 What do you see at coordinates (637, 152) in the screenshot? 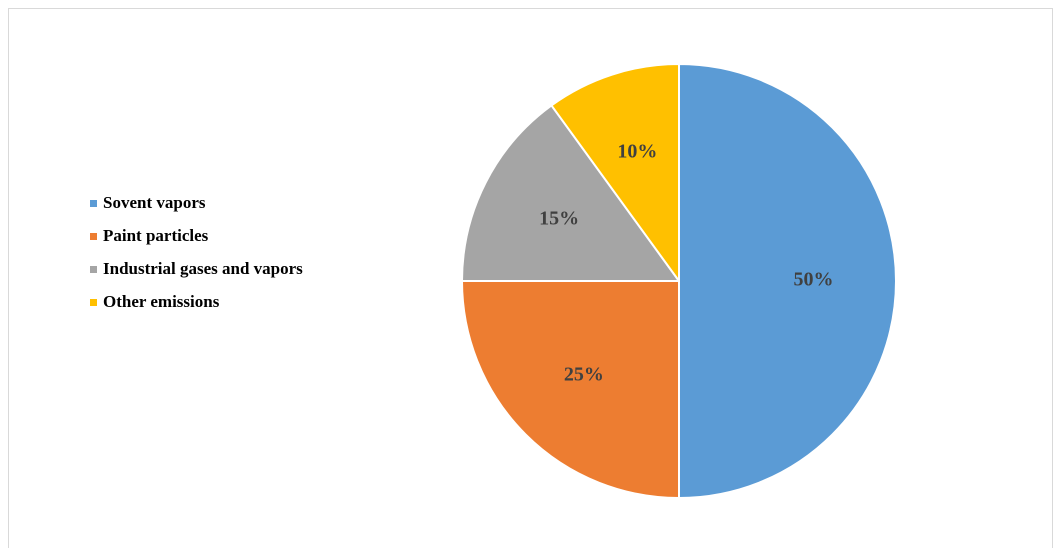
I see `data-label-other-emissions: 10%` at bounding box center [637, 152].